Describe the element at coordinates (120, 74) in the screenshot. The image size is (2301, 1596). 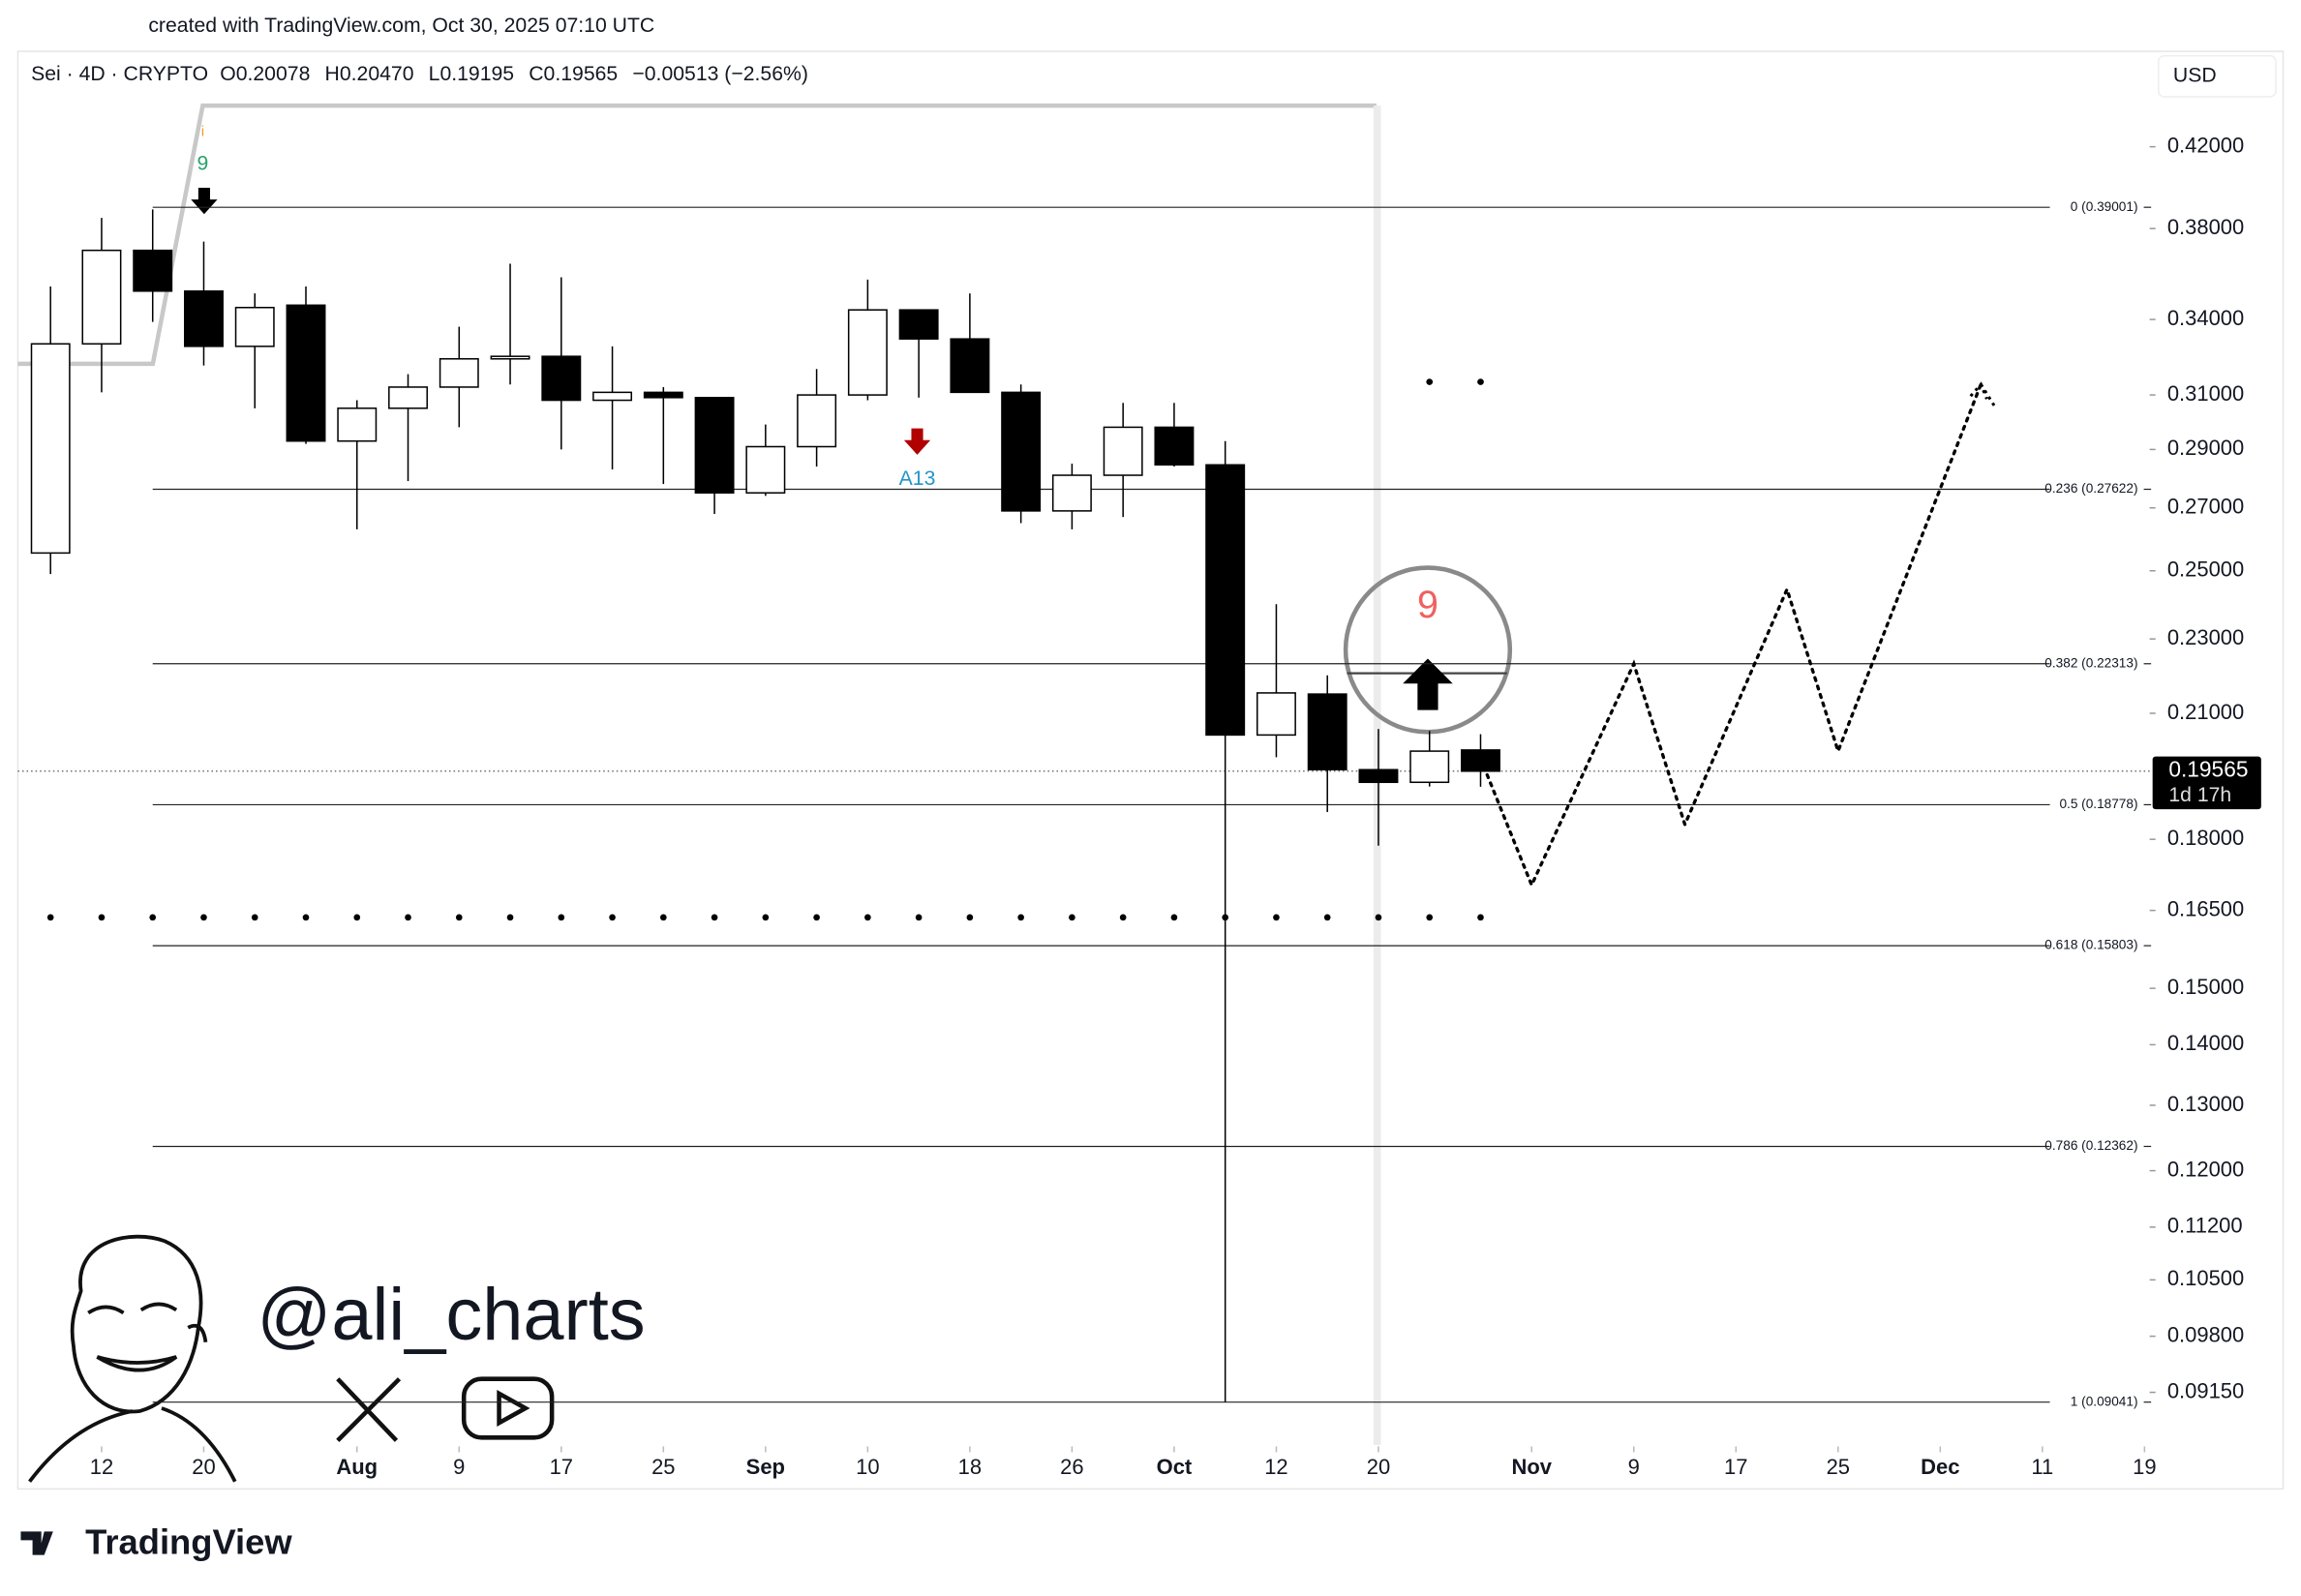
I see `legend-item: Sei · 4D · CRYPTO` at that location.